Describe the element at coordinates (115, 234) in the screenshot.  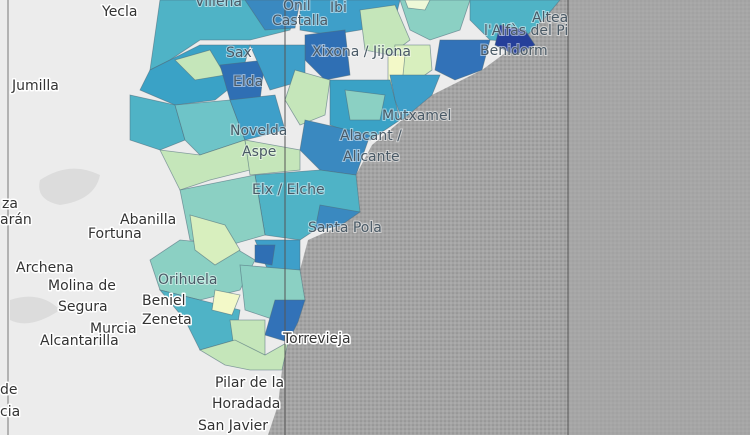
I see `place-label: Fortuna` at that location.